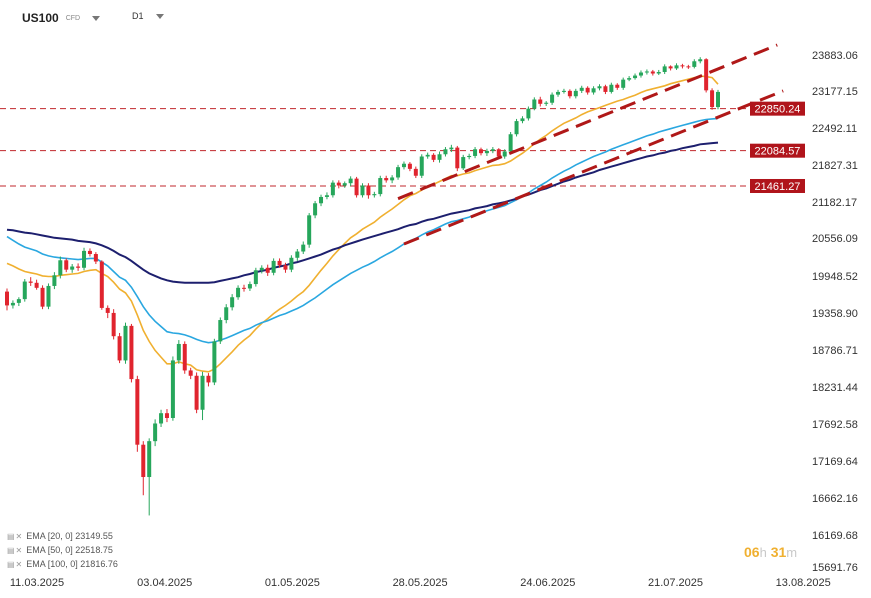 The image size is (871, 598). Describe the element at coordinates (587, 122) in the screenshot. I see `channel-line` at that location.